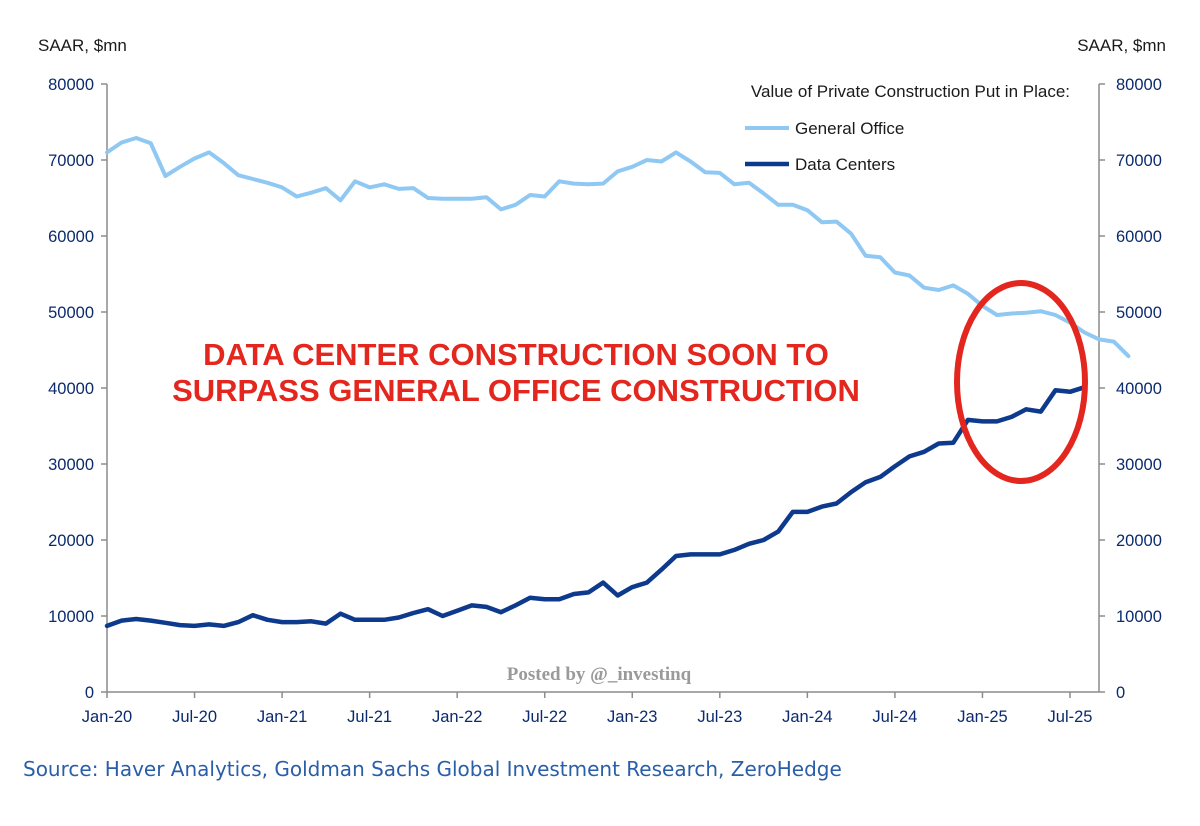 The image size is (1200, 826). Describe the element at coordinates (1021, 382) in the screenshot. I see `highlight-ellipse` at that location.